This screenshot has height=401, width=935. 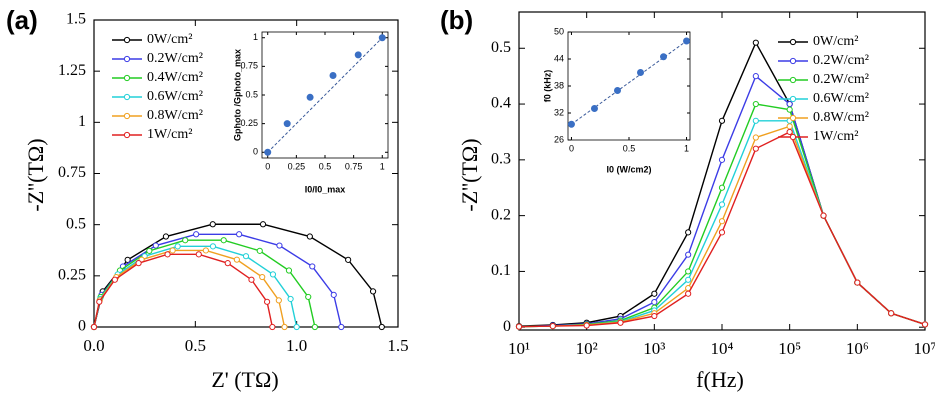 What do you see at coordinates (720, 379) in the screenshot?
I see `x-axis-label: f(Hz)` at bounding box center [720, 379].